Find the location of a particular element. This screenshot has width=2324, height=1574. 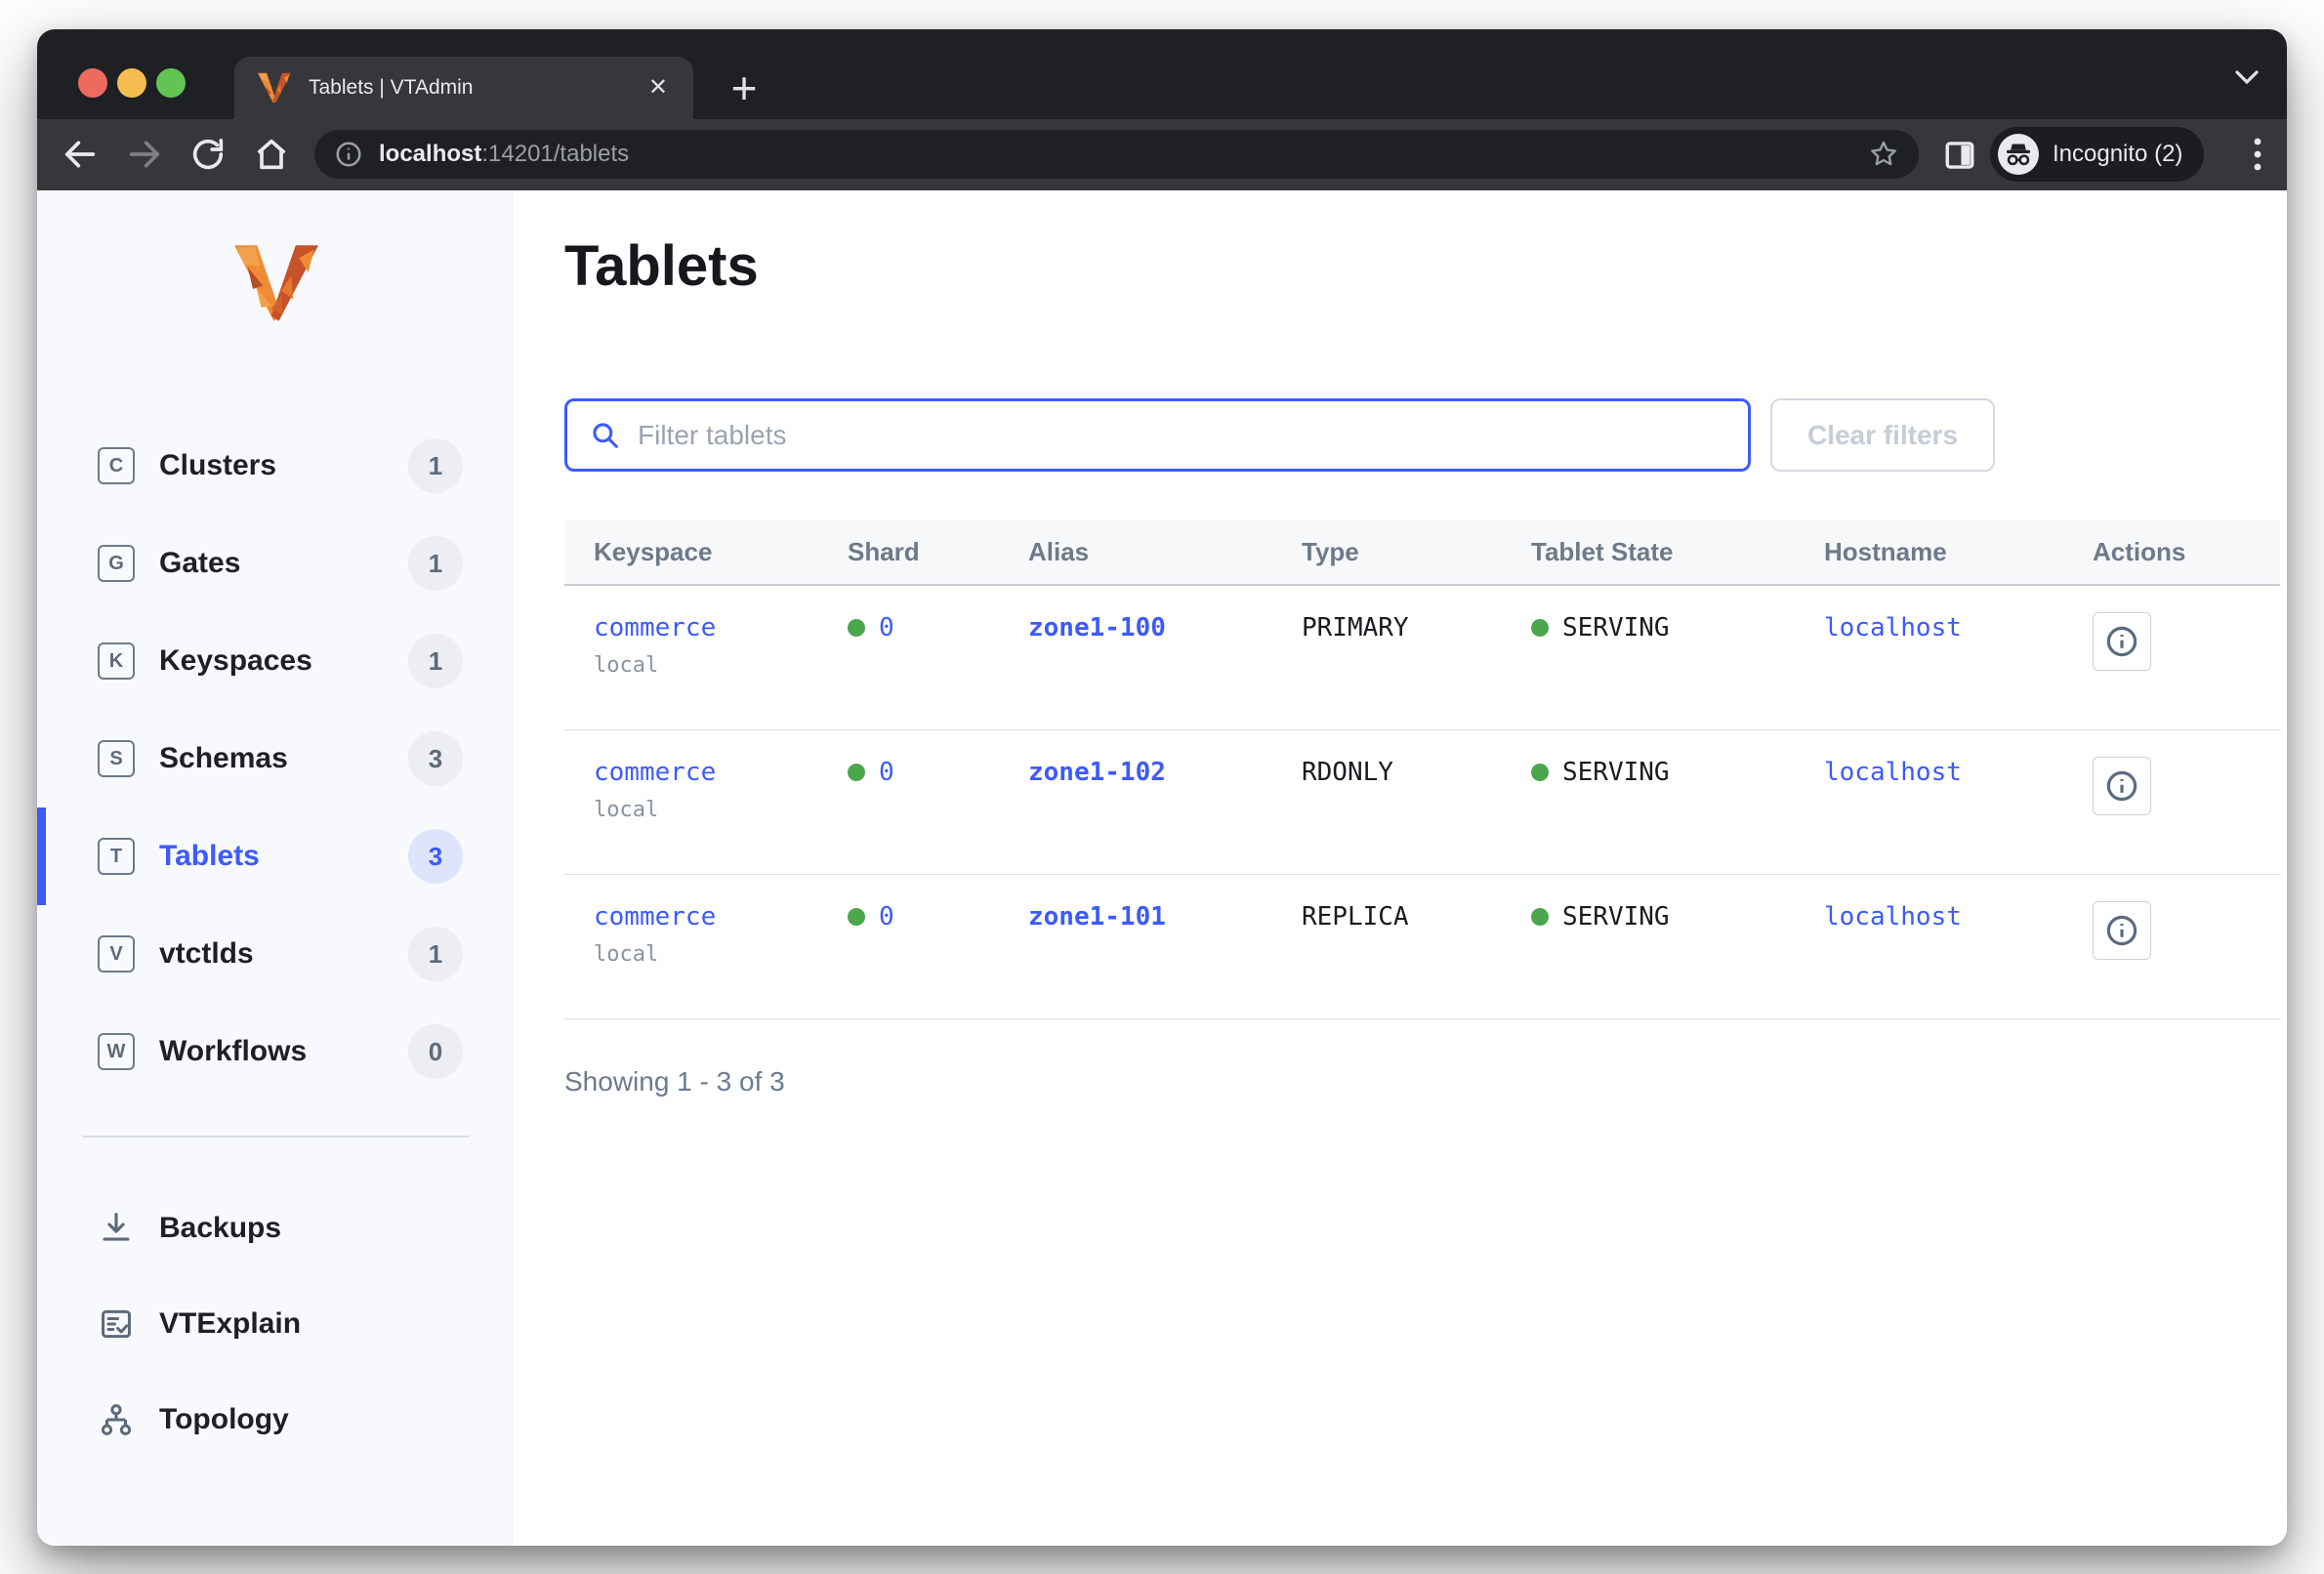

nav-letter-icon: G is located at coordinates (117, 564).